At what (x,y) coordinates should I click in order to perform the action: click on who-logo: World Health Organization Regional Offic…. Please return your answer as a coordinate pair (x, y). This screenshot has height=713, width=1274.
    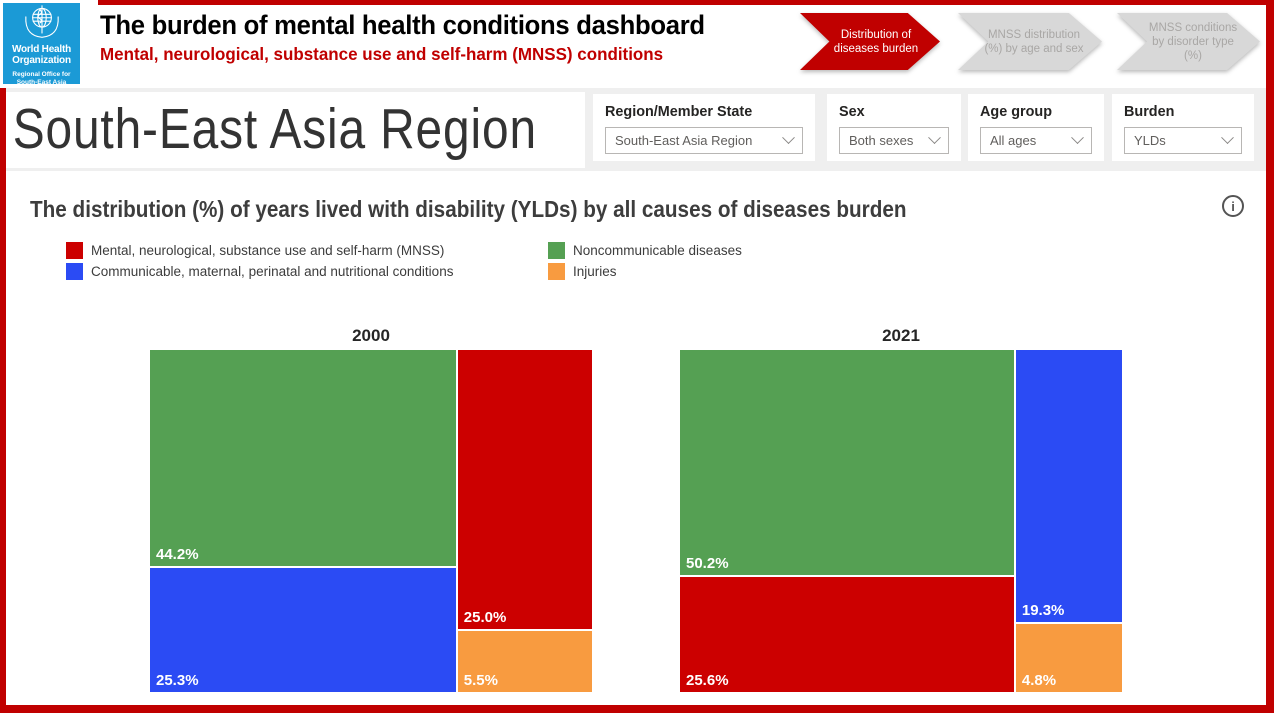
    Looking at the image, I should click on (41, 44).